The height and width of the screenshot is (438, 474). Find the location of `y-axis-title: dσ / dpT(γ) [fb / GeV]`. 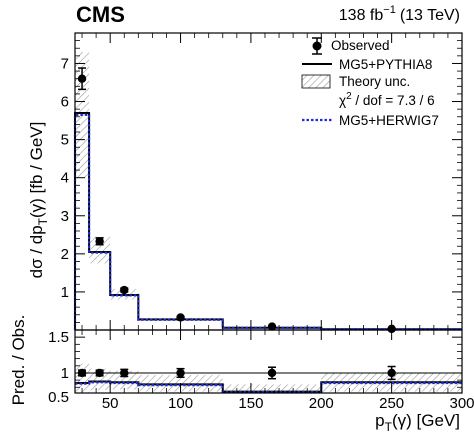

y-axis-title: dσ / dpT(γ) [fb / GeV] is located at coordinates (38, 200).